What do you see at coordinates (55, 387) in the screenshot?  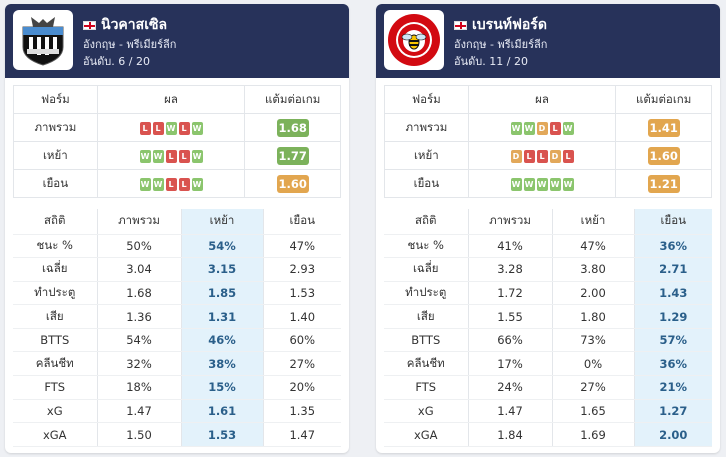 I see `stat-label: FTS` at bounding box center [55, 387].